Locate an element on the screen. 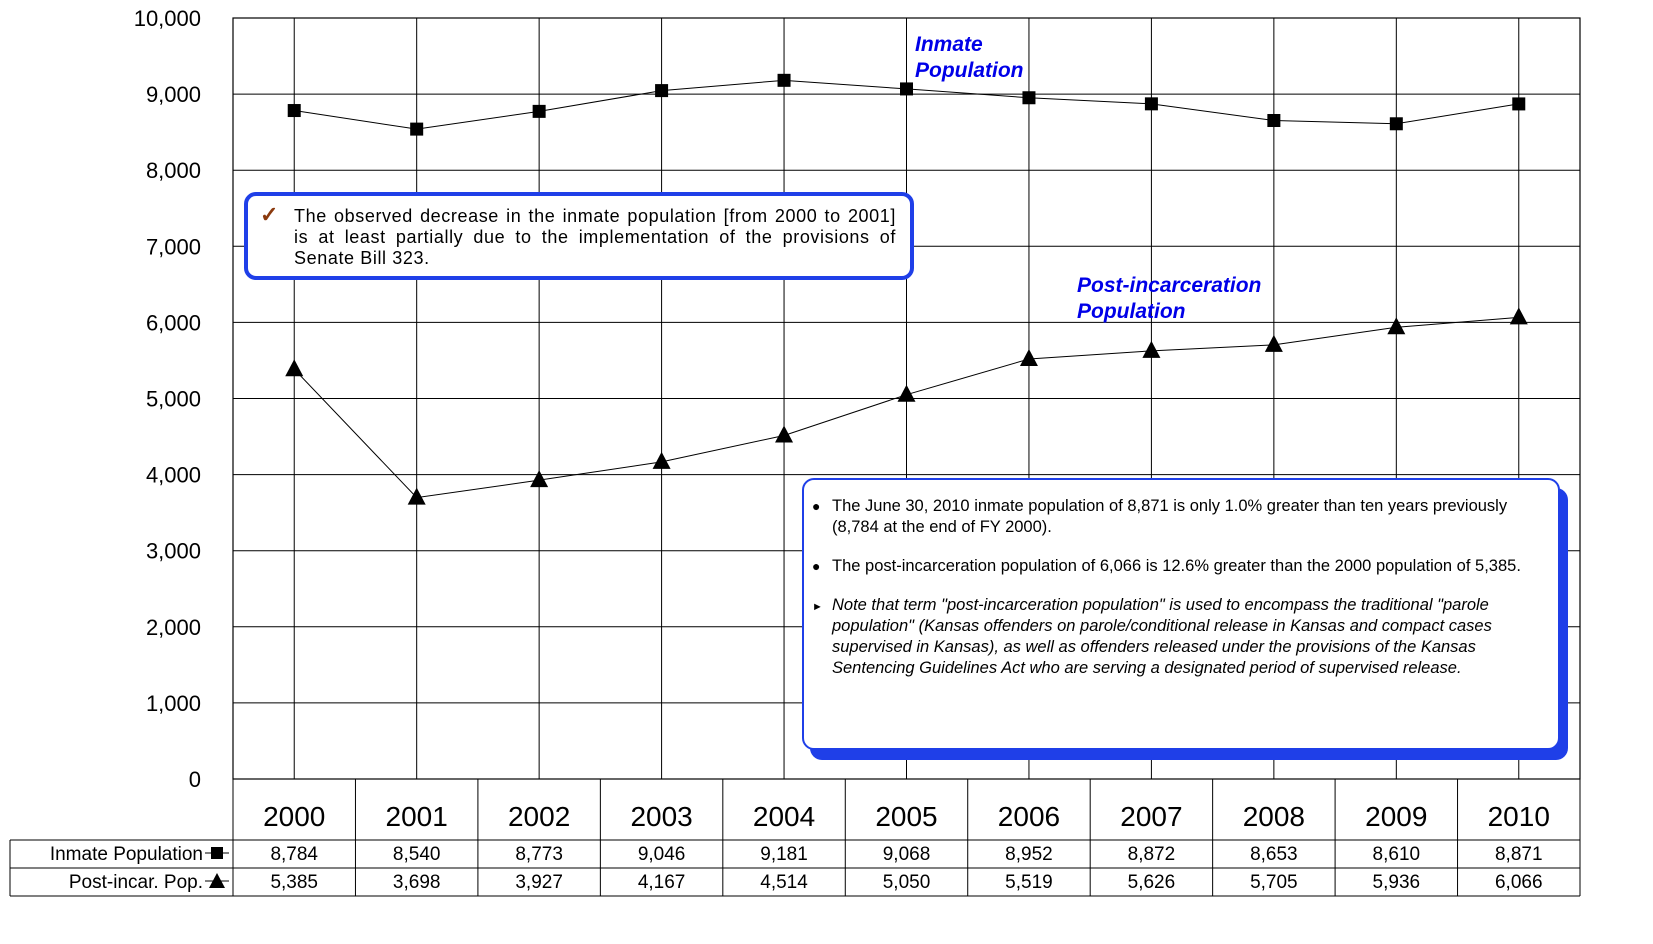 Image resolution: width=1653 pixels, height=944 pixels. table-cell: 5,626 is located at coordinates (1152, 882).